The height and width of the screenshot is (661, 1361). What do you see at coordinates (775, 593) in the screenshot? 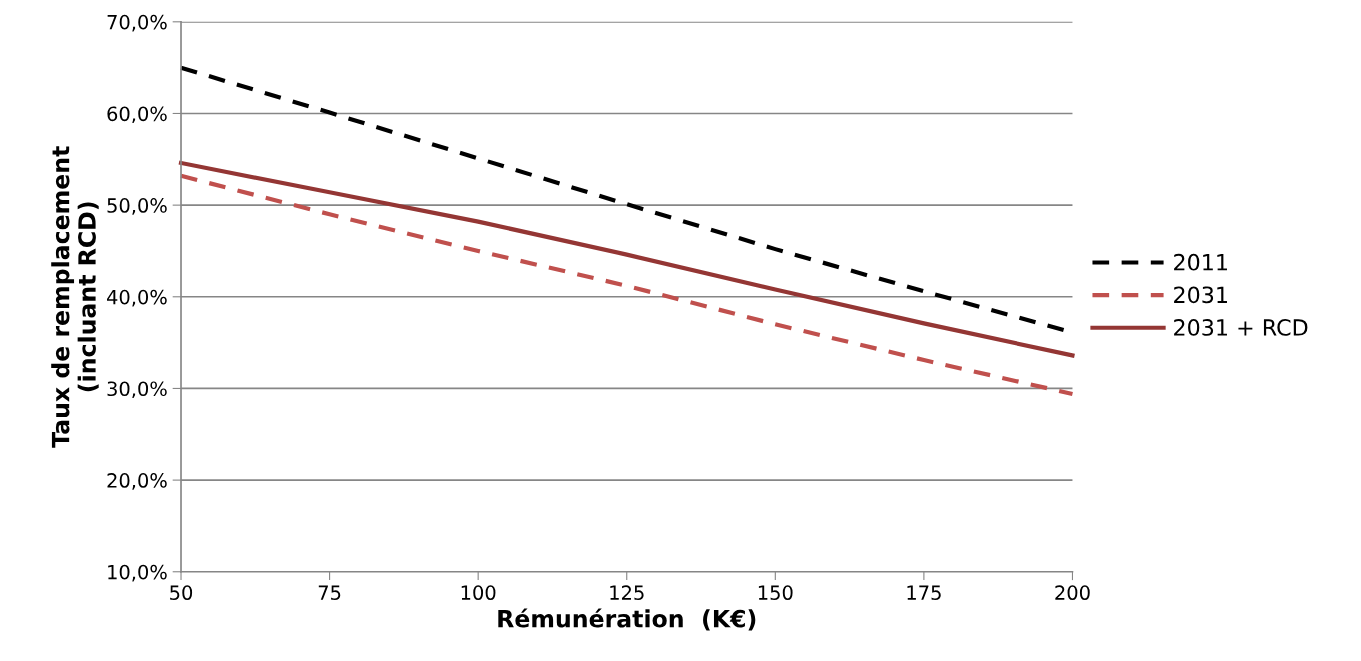
I see `x-tick-label: 150` at bounding box center [775, 593].